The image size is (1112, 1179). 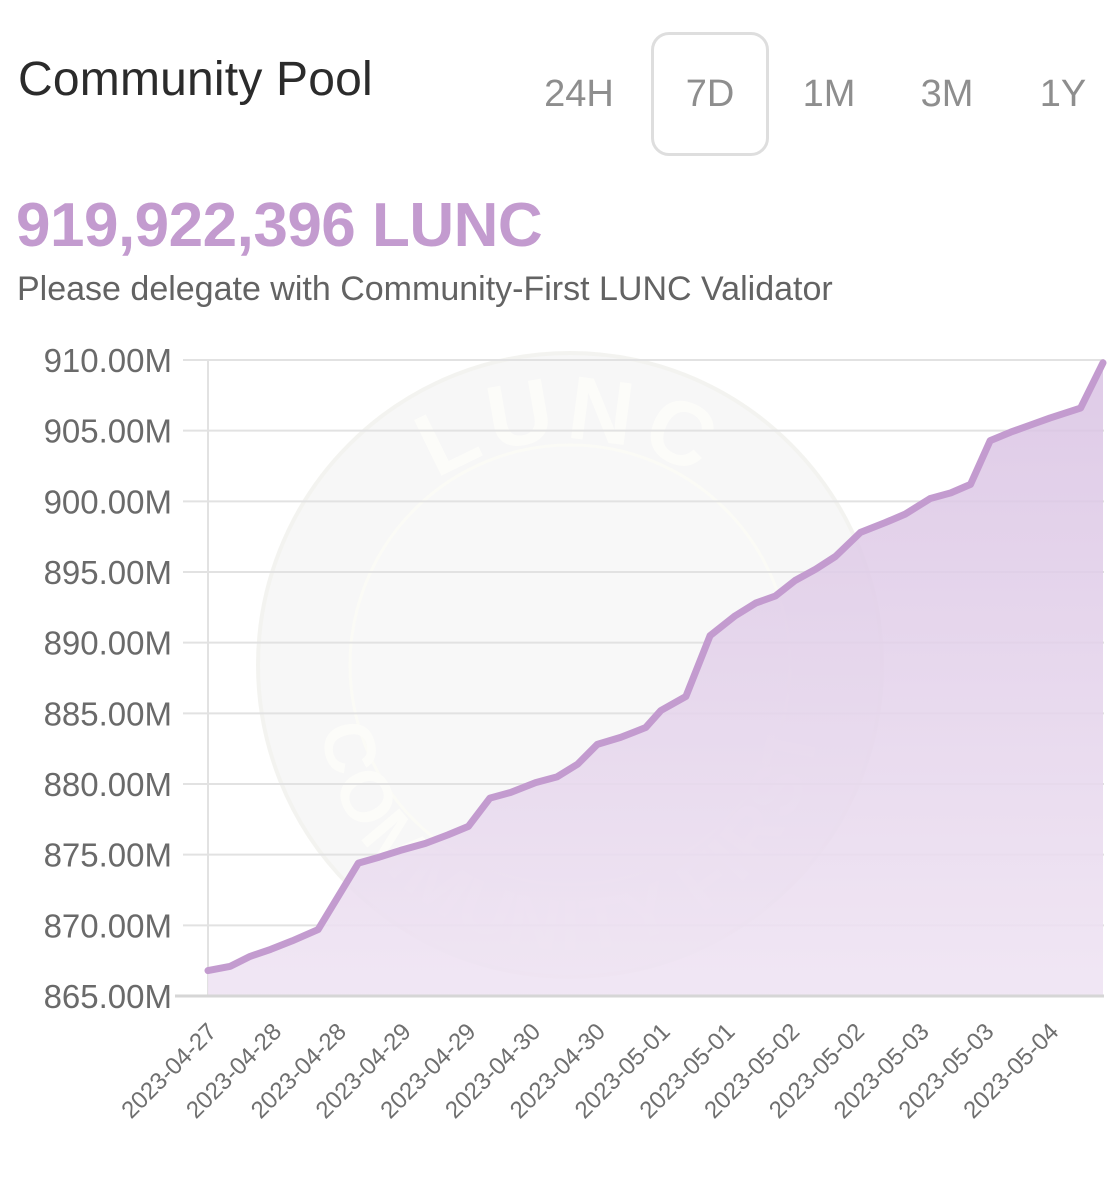 I want to click on y-tick-label: 890.00M, so click(x=108, y=643).